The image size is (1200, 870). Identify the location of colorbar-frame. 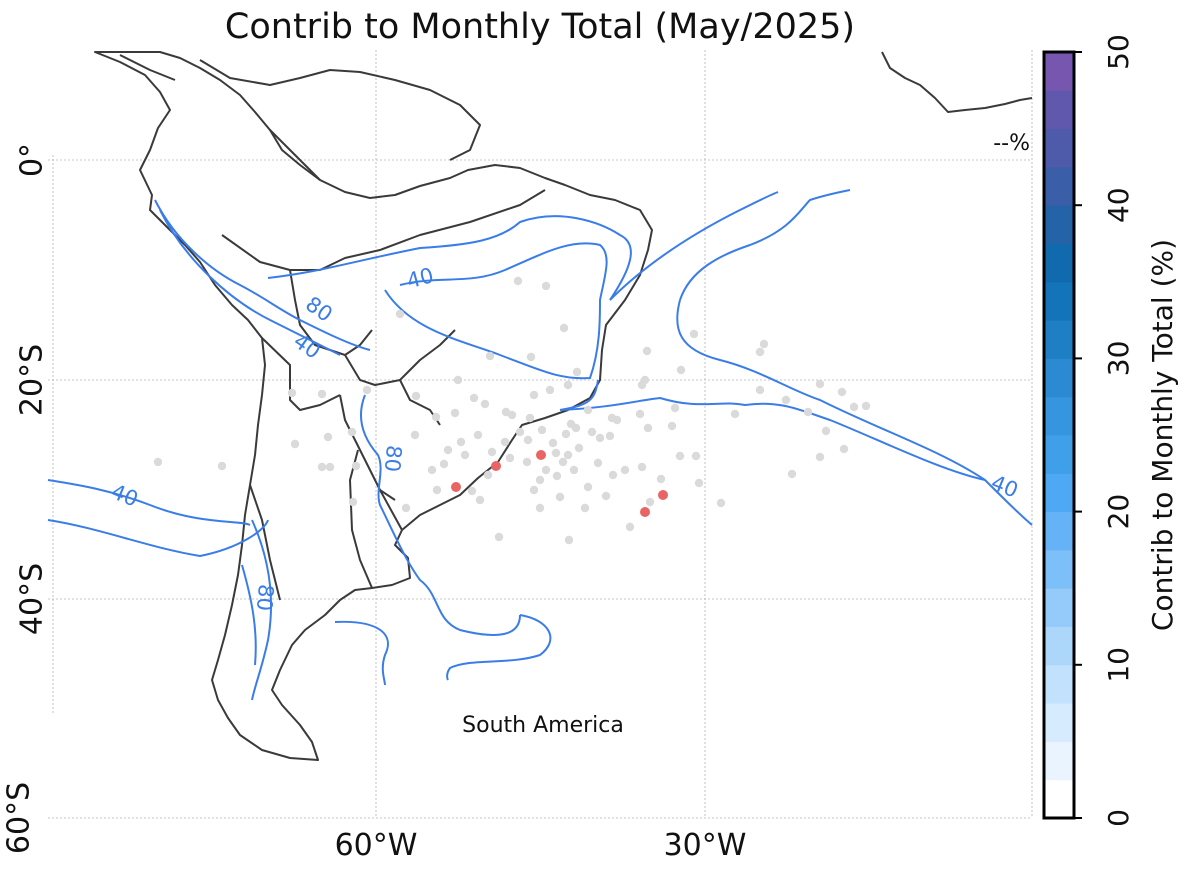
(1059, 435).